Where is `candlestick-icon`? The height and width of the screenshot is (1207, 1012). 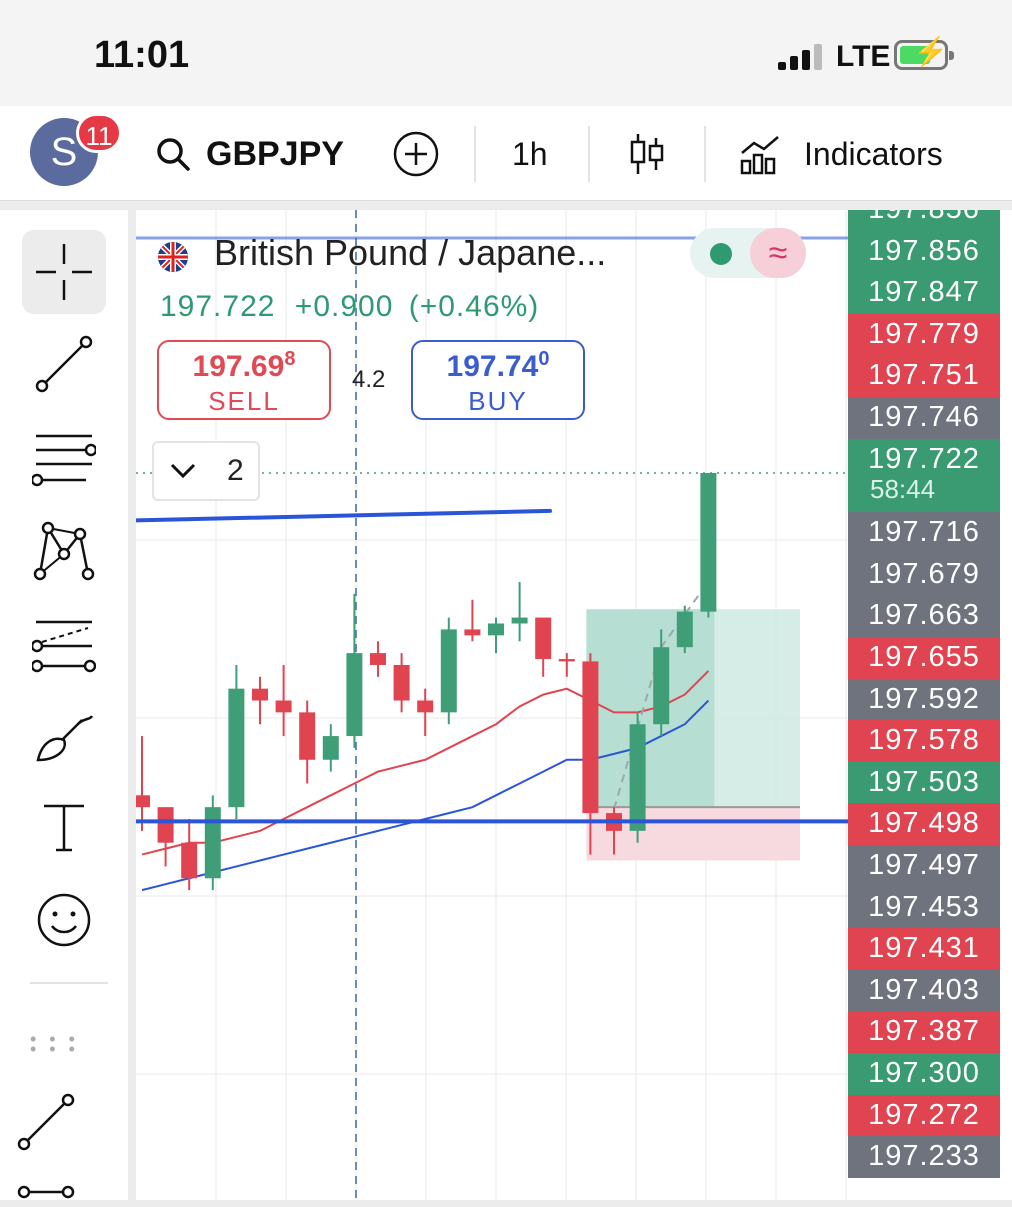 candlestick-icon is located at coordinates (647, 154).